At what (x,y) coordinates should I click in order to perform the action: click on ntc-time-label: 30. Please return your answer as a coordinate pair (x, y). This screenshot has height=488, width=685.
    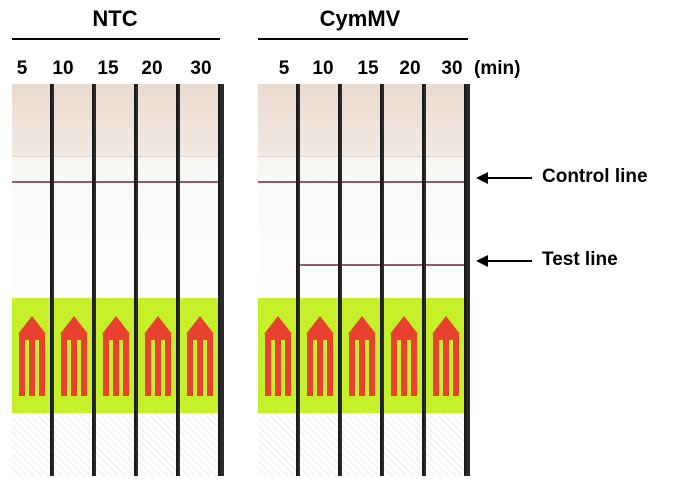
    Looking at the image, I should click on (201, 68).